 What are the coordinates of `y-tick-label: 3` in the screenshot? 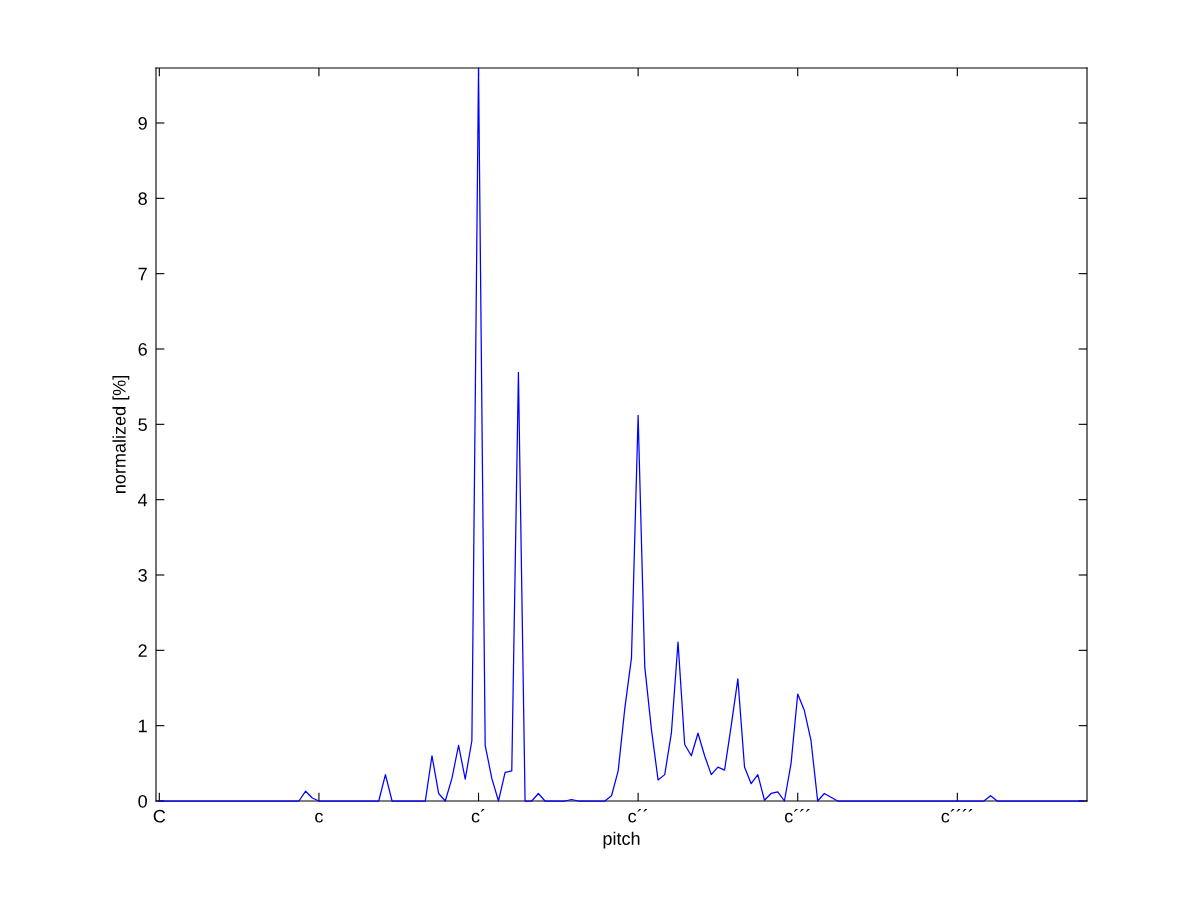 It's located at (142, 575).